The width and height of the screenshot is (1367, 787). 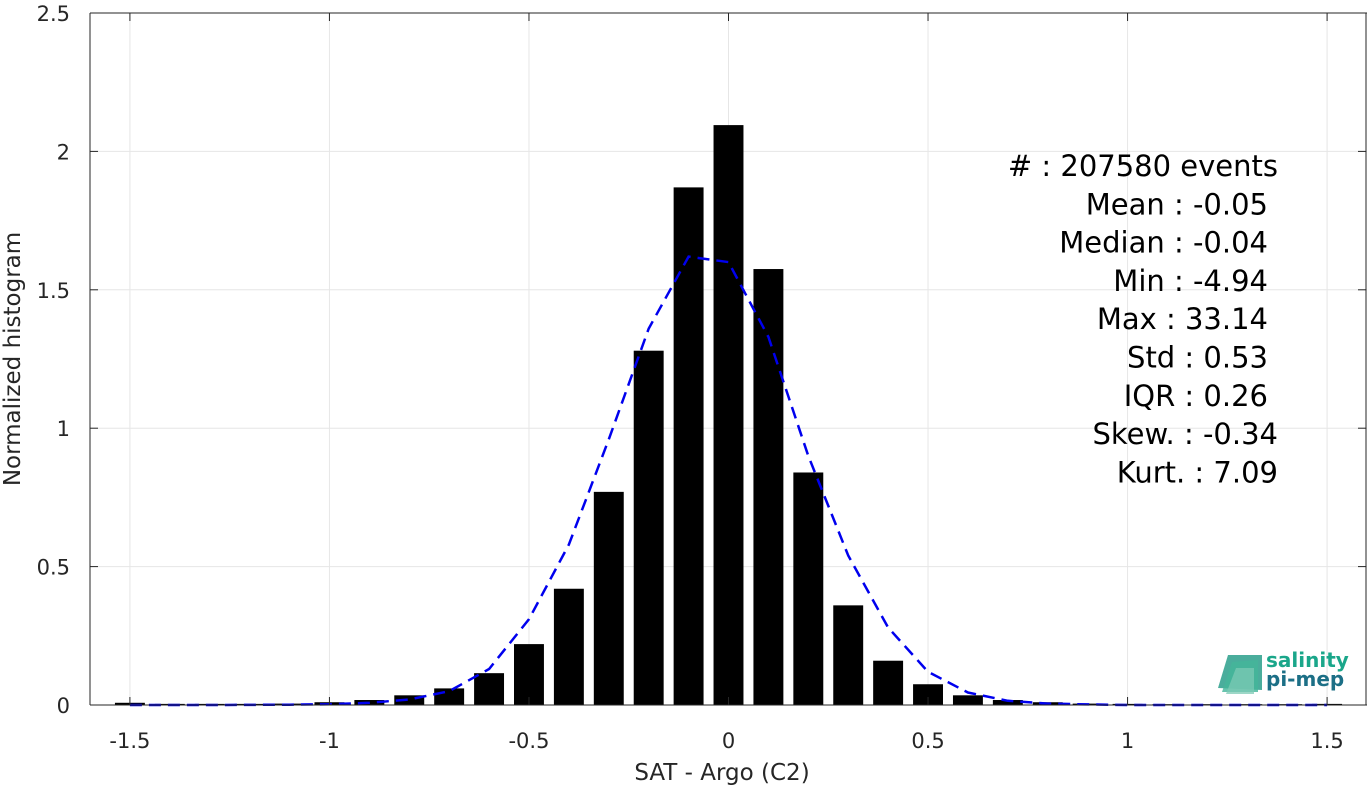 I want to click on y-tick-label: 1, so click(x=63, y=429).